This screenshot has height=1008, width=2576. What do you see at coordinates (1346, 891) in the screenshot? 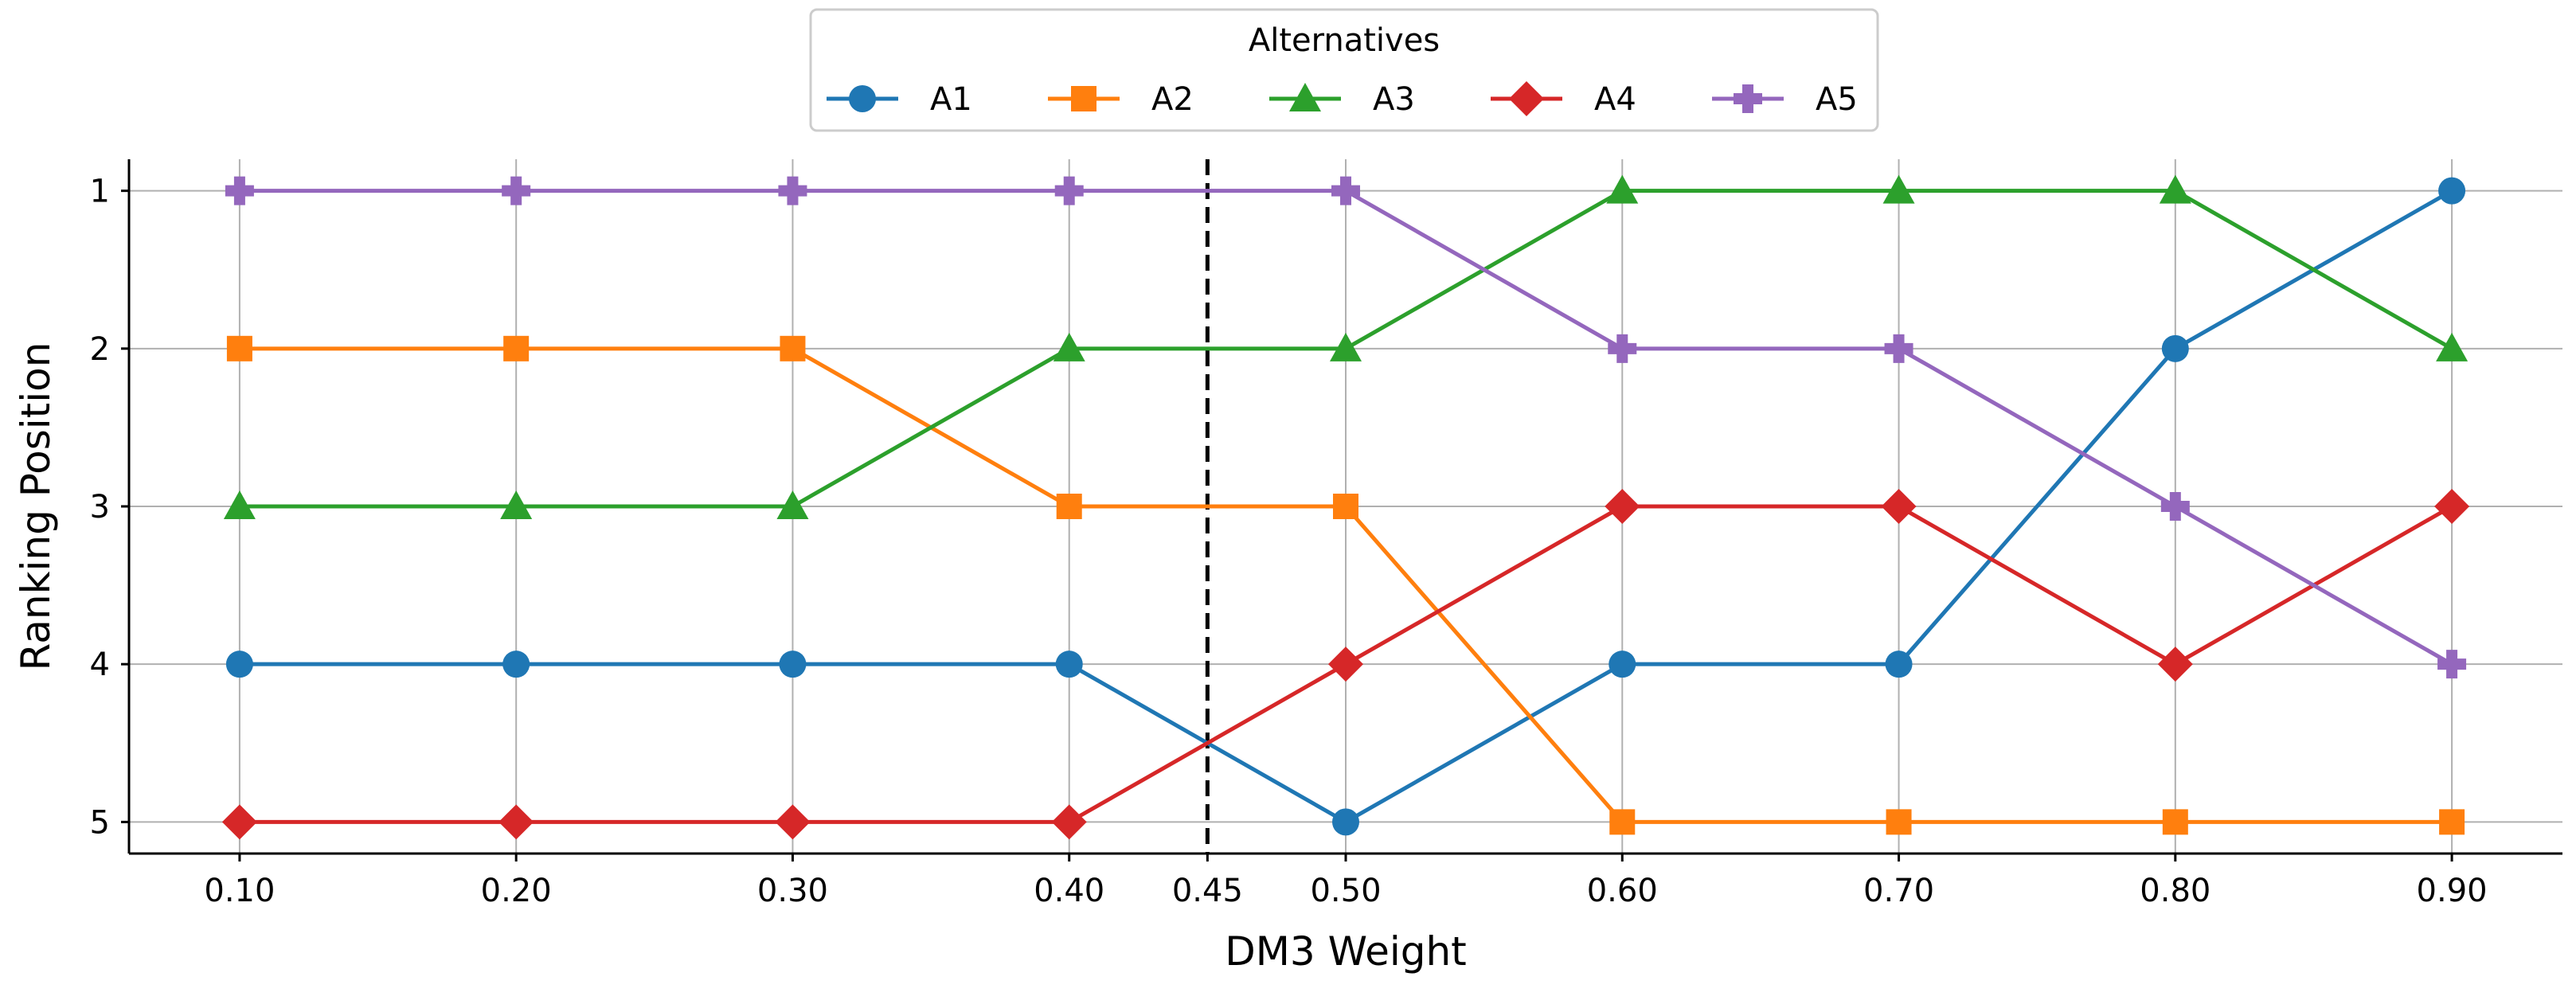
I see `x-tick-label: 0.50` at bounding box center [1346, 891].